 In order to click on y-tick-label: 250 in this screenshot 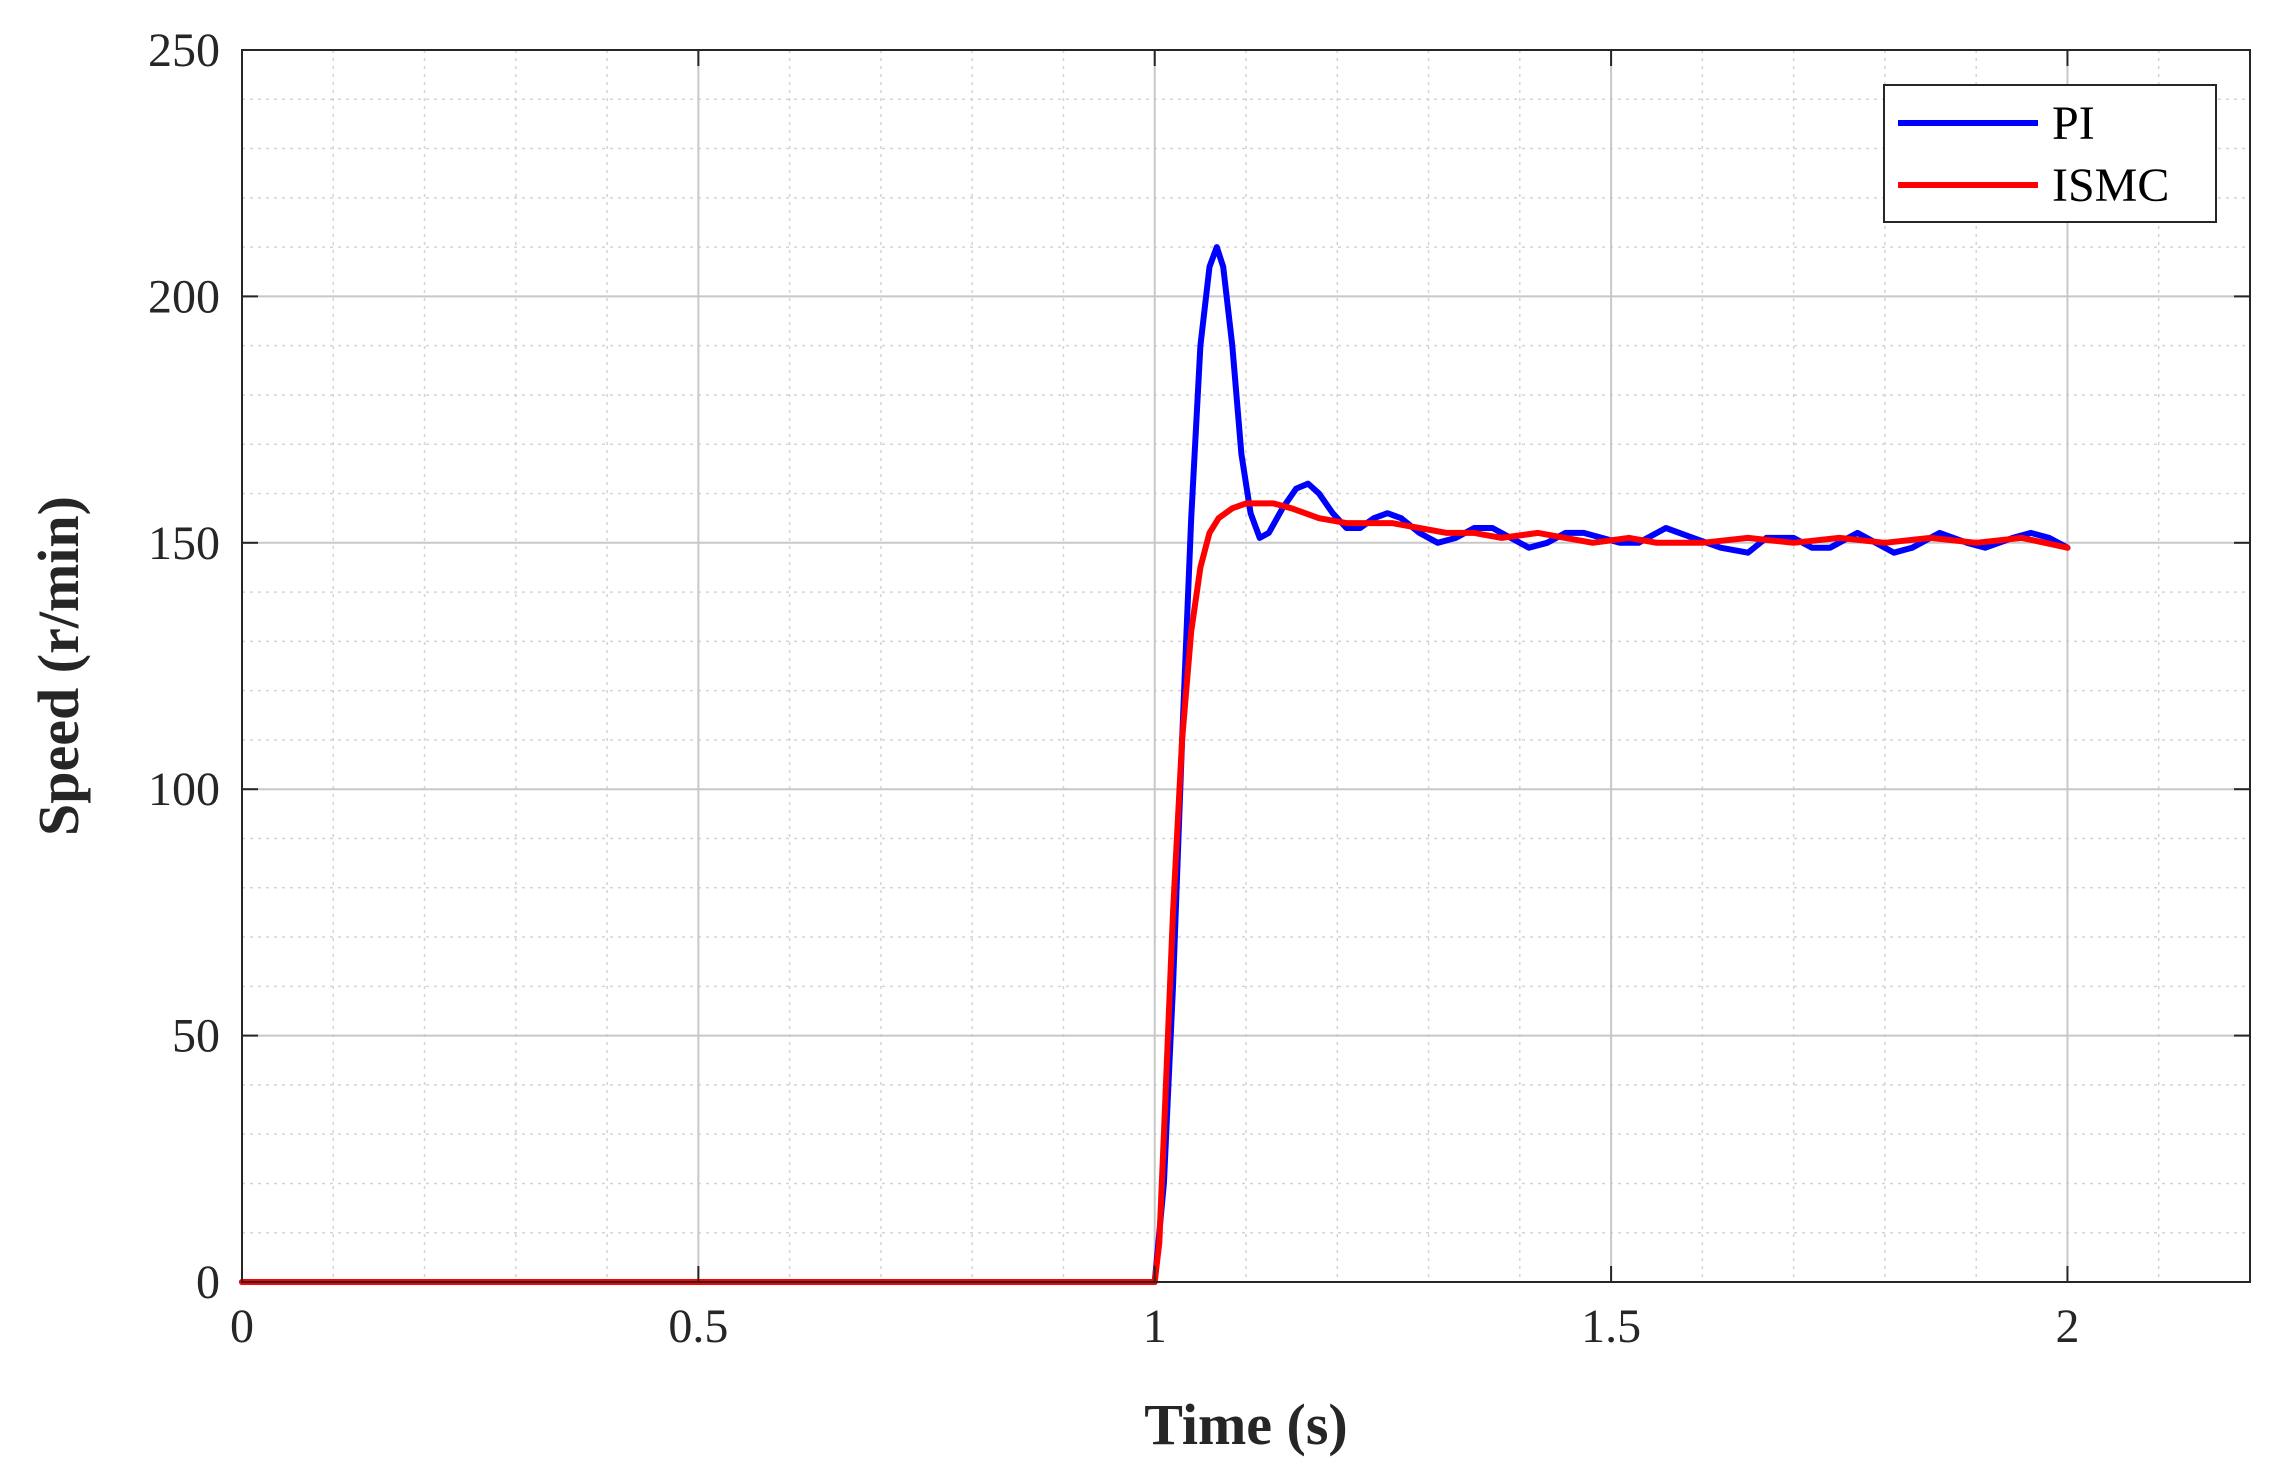, I will do `click(184, 50)`.